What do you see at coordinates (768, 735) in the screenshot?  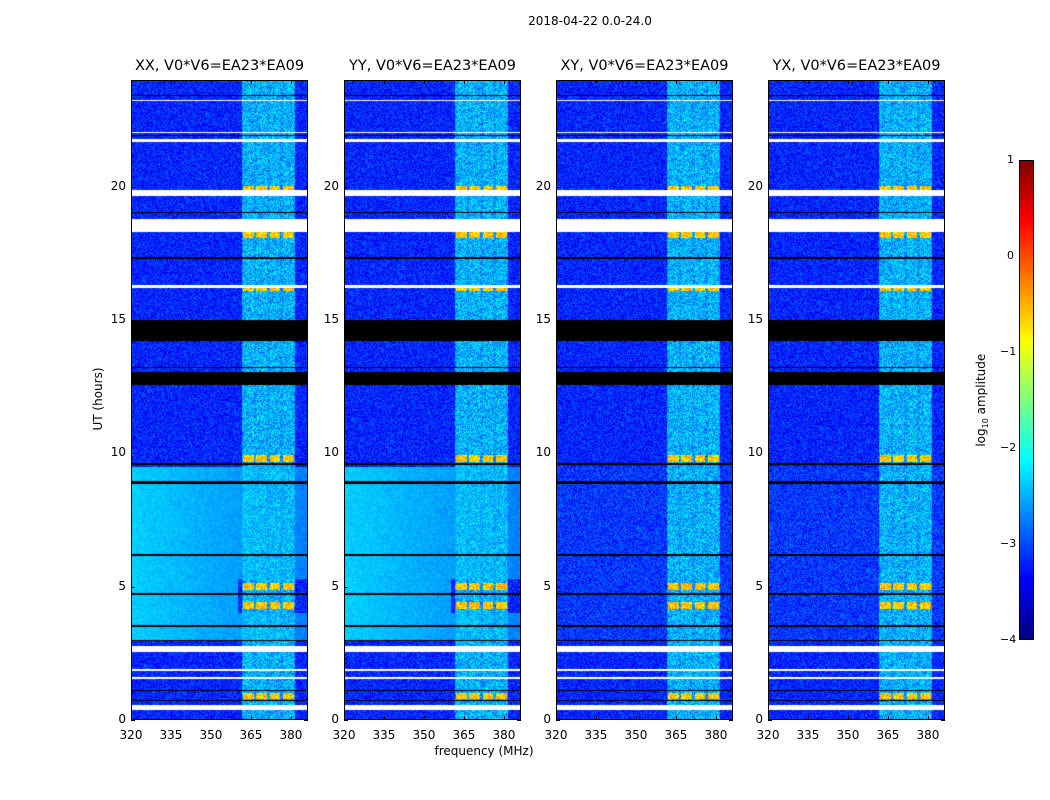 I see `x-tick-label: 320` at bounding box center [768, 735].